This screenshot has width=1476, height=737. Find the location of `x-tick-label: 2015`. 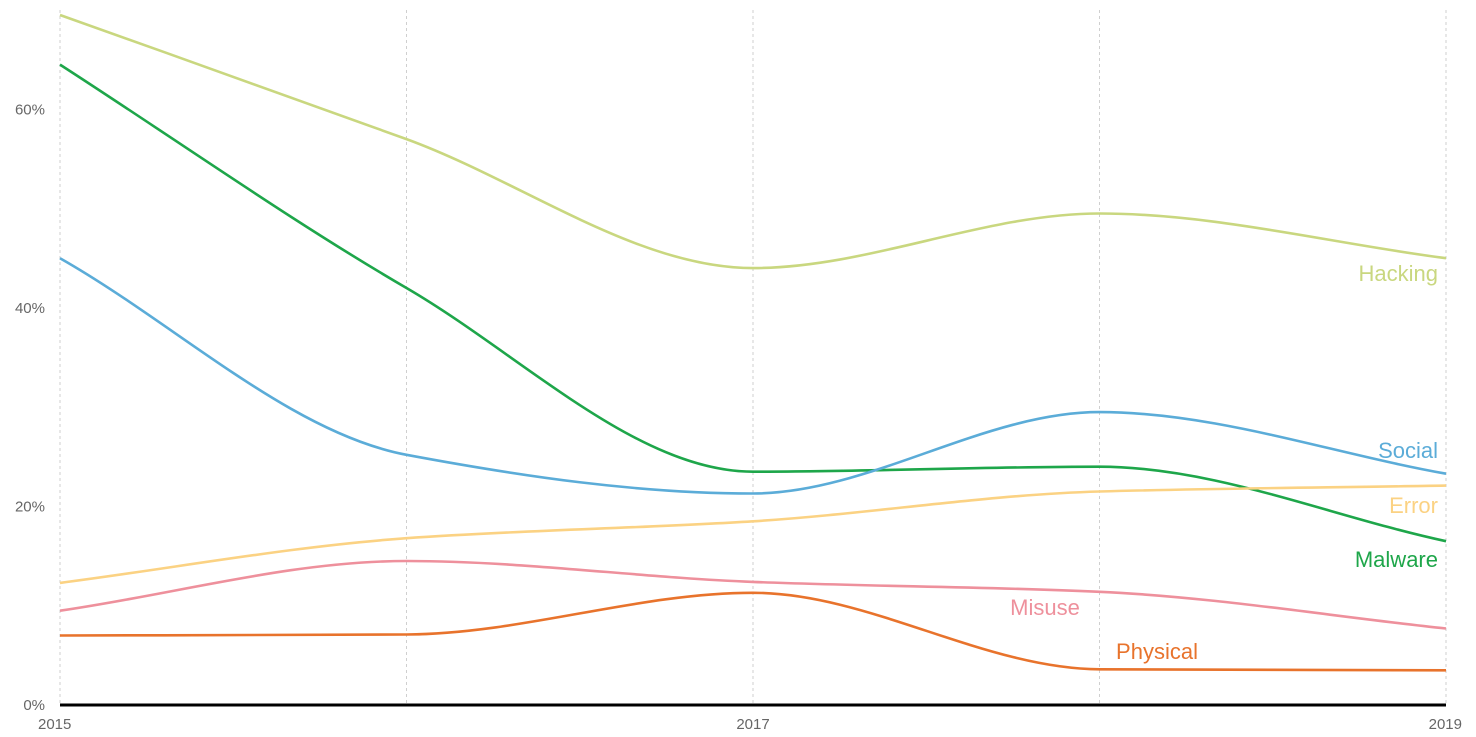

x-tick-label: 2015 is located at coordinates (54, 724).